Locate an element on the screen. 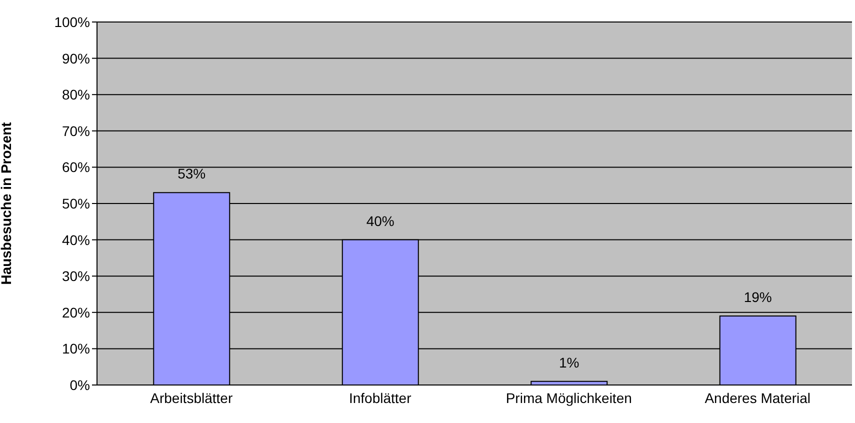 This screenshot has height=423, width=855. y-tick-label: 0% is located at coordinates (80, 384).